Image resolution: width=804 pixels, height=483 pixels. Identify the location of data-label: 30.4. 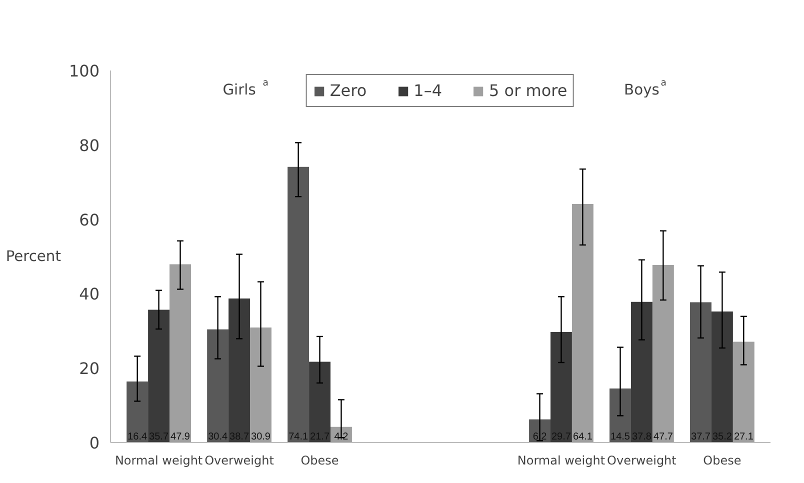
(218, 437).